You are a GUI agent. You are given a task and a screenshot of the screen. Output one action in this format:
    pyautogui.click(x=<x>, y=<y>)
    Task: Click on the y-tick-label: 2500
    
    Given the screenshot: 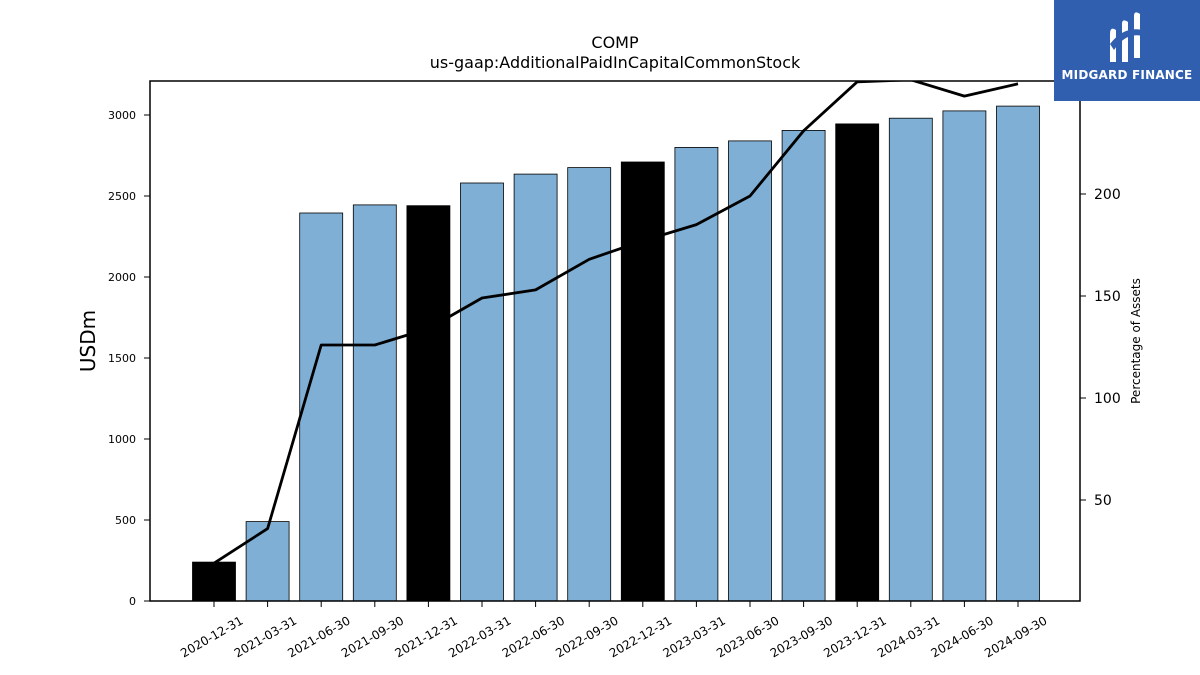 What is the action you would take?
    pyautogui.click(x=122, y=196)
    